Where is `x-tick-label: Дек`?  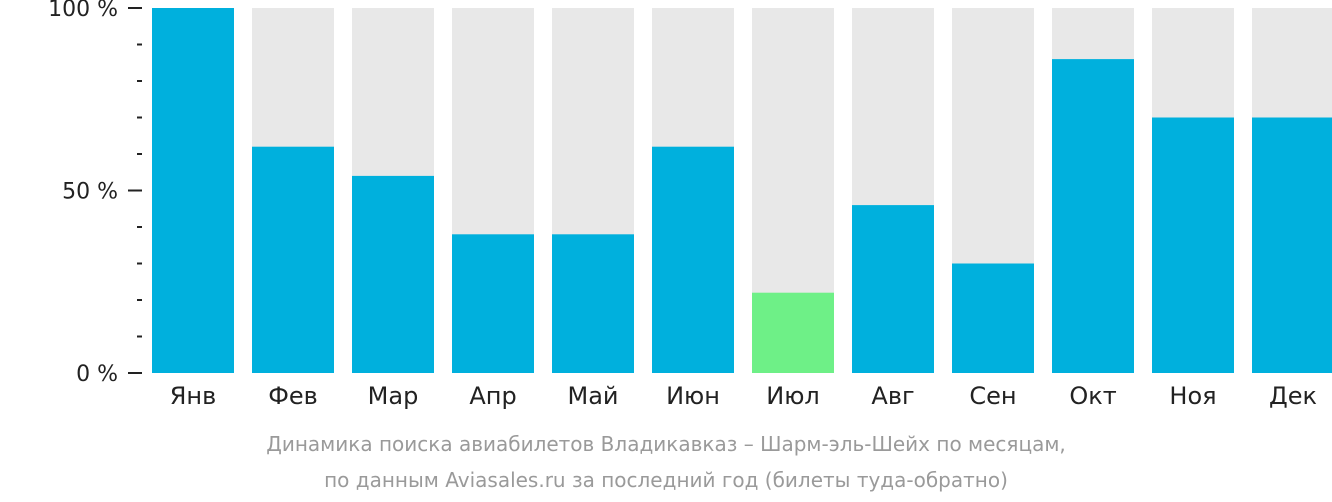
x-tick-label: Дек is located at coordinates (1293, 396).